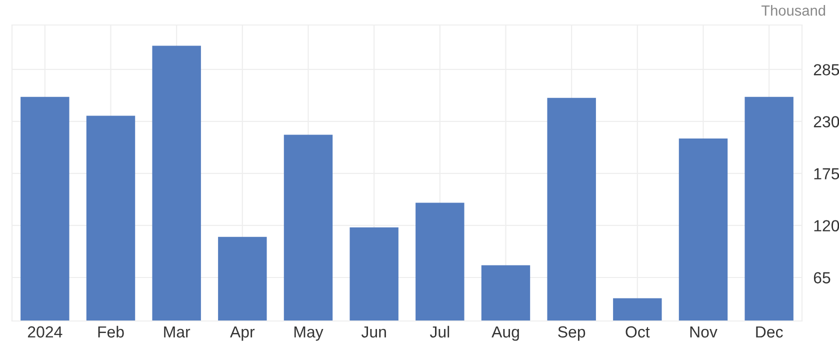 Image resolution: width=839 pixels, height=347 pixels. Describe the element at coordinates (45, 332) in the screenshot. I see `x-tick-label: 2024` at that location.